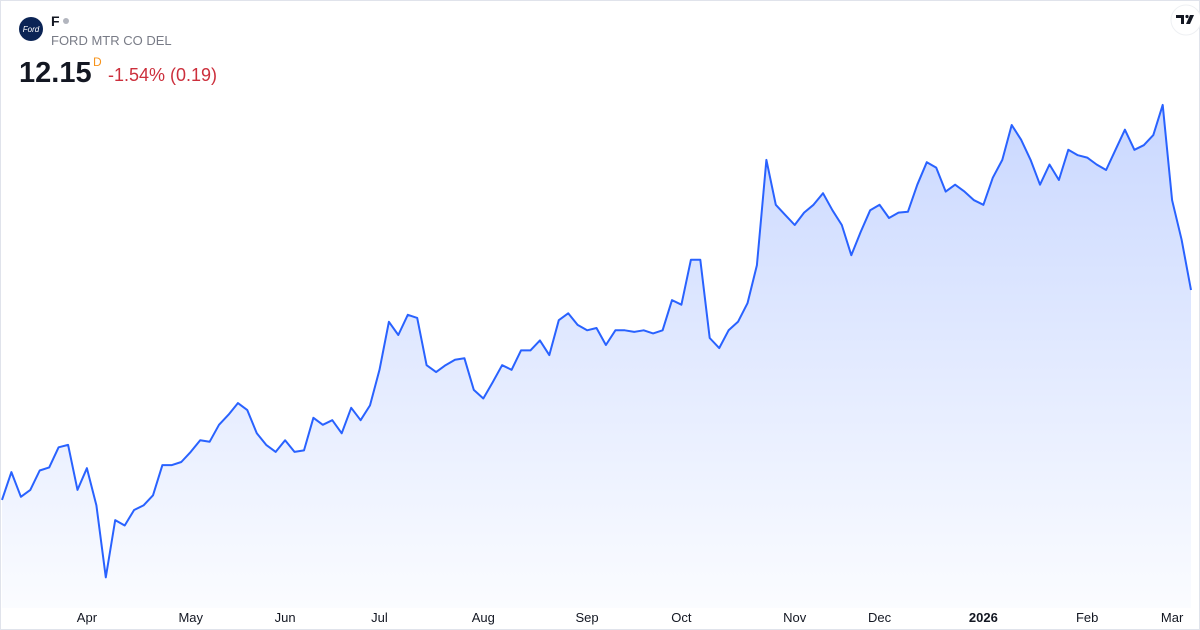 Image resolution: width=1200 pixels, height=630 pixels. Describe the element at coordinates (983, 617) in the screenshot. I see `x-tick-label: 2026` at that location.